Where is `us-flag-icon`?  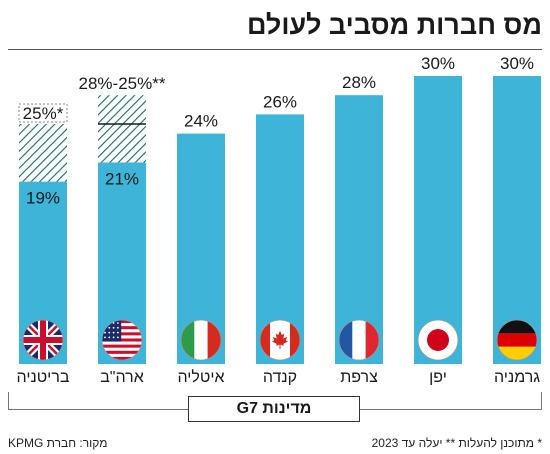
us-flag-icon is located at coordinates (122, 340).